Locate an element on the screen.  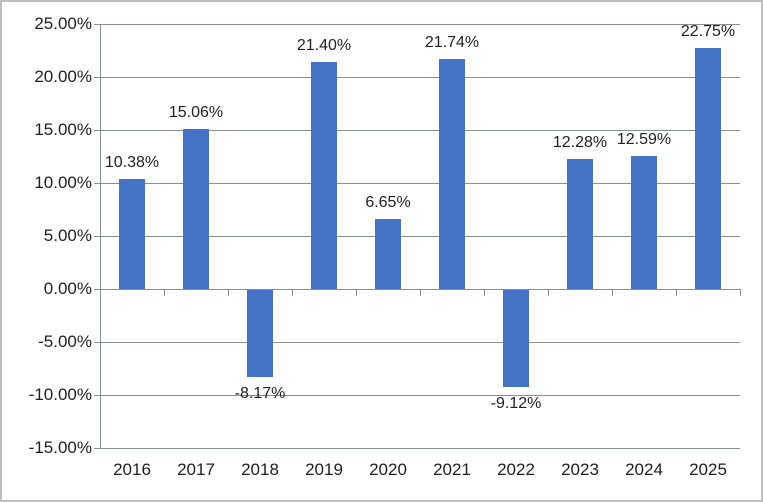
x-axis-category-label: 2018 is located at coordinates (260, 469).